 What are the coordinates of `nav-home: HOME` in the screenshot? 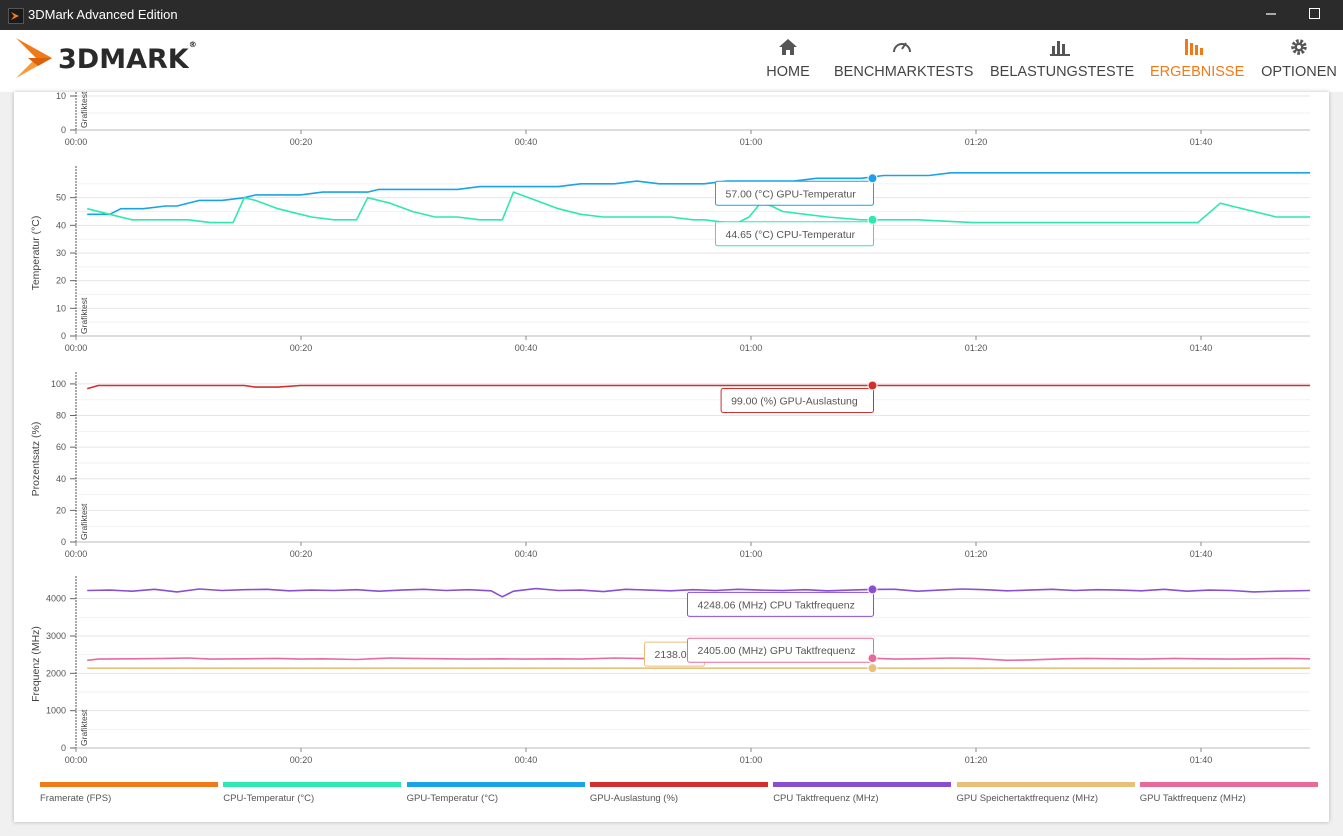 It's located at (788, 62).